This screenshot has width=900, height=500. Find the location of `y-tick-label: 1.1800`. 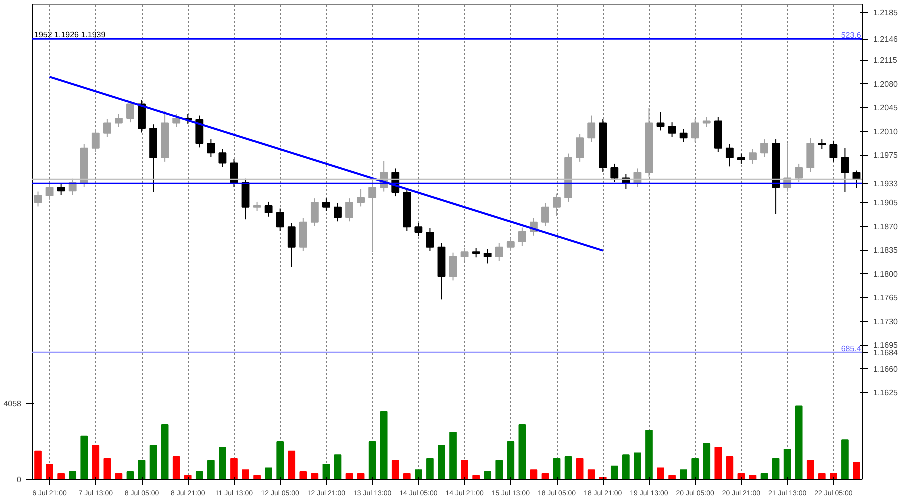

y-tick-label: 1.1800 is located at coordinates (886, 274).